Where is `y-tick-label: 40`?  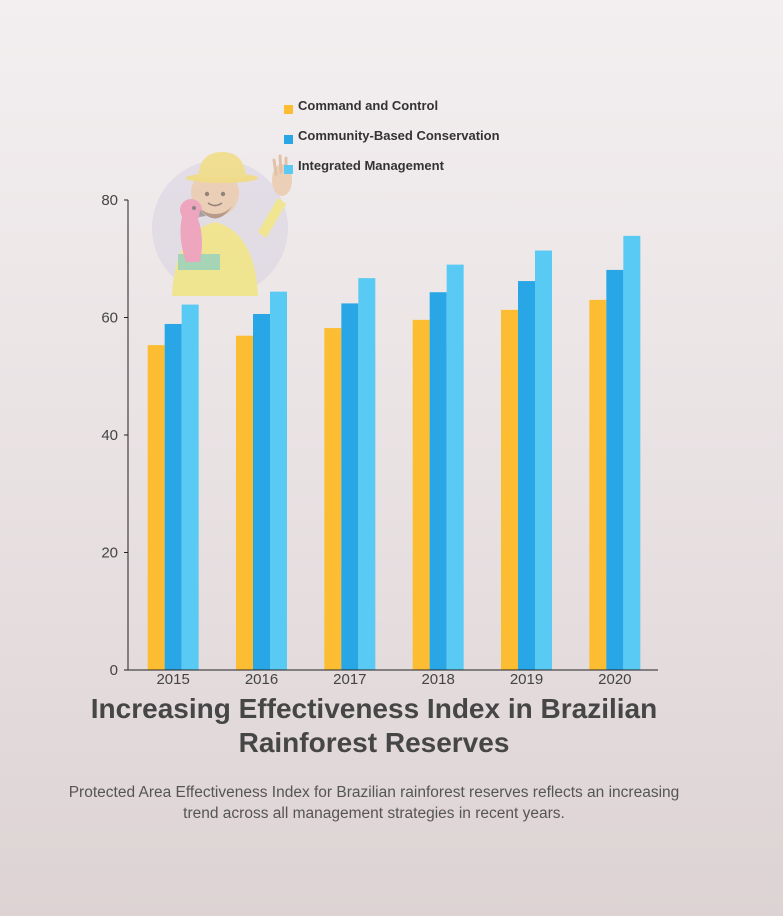
y-tick-label: 40 is located at coordinates (109, 435).